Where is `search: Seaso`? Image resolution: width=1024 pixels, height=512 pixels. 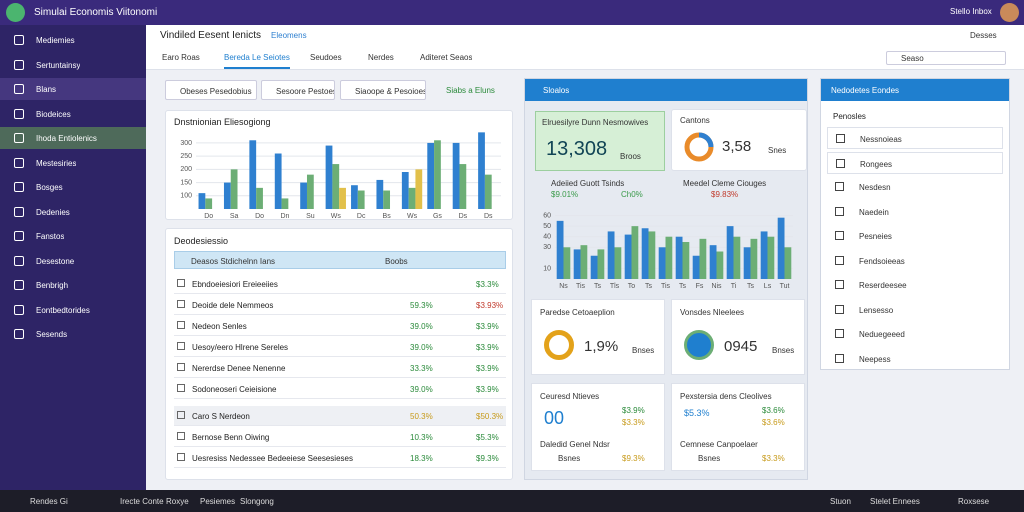 search: Seaso is located at coordinates (946, 58).